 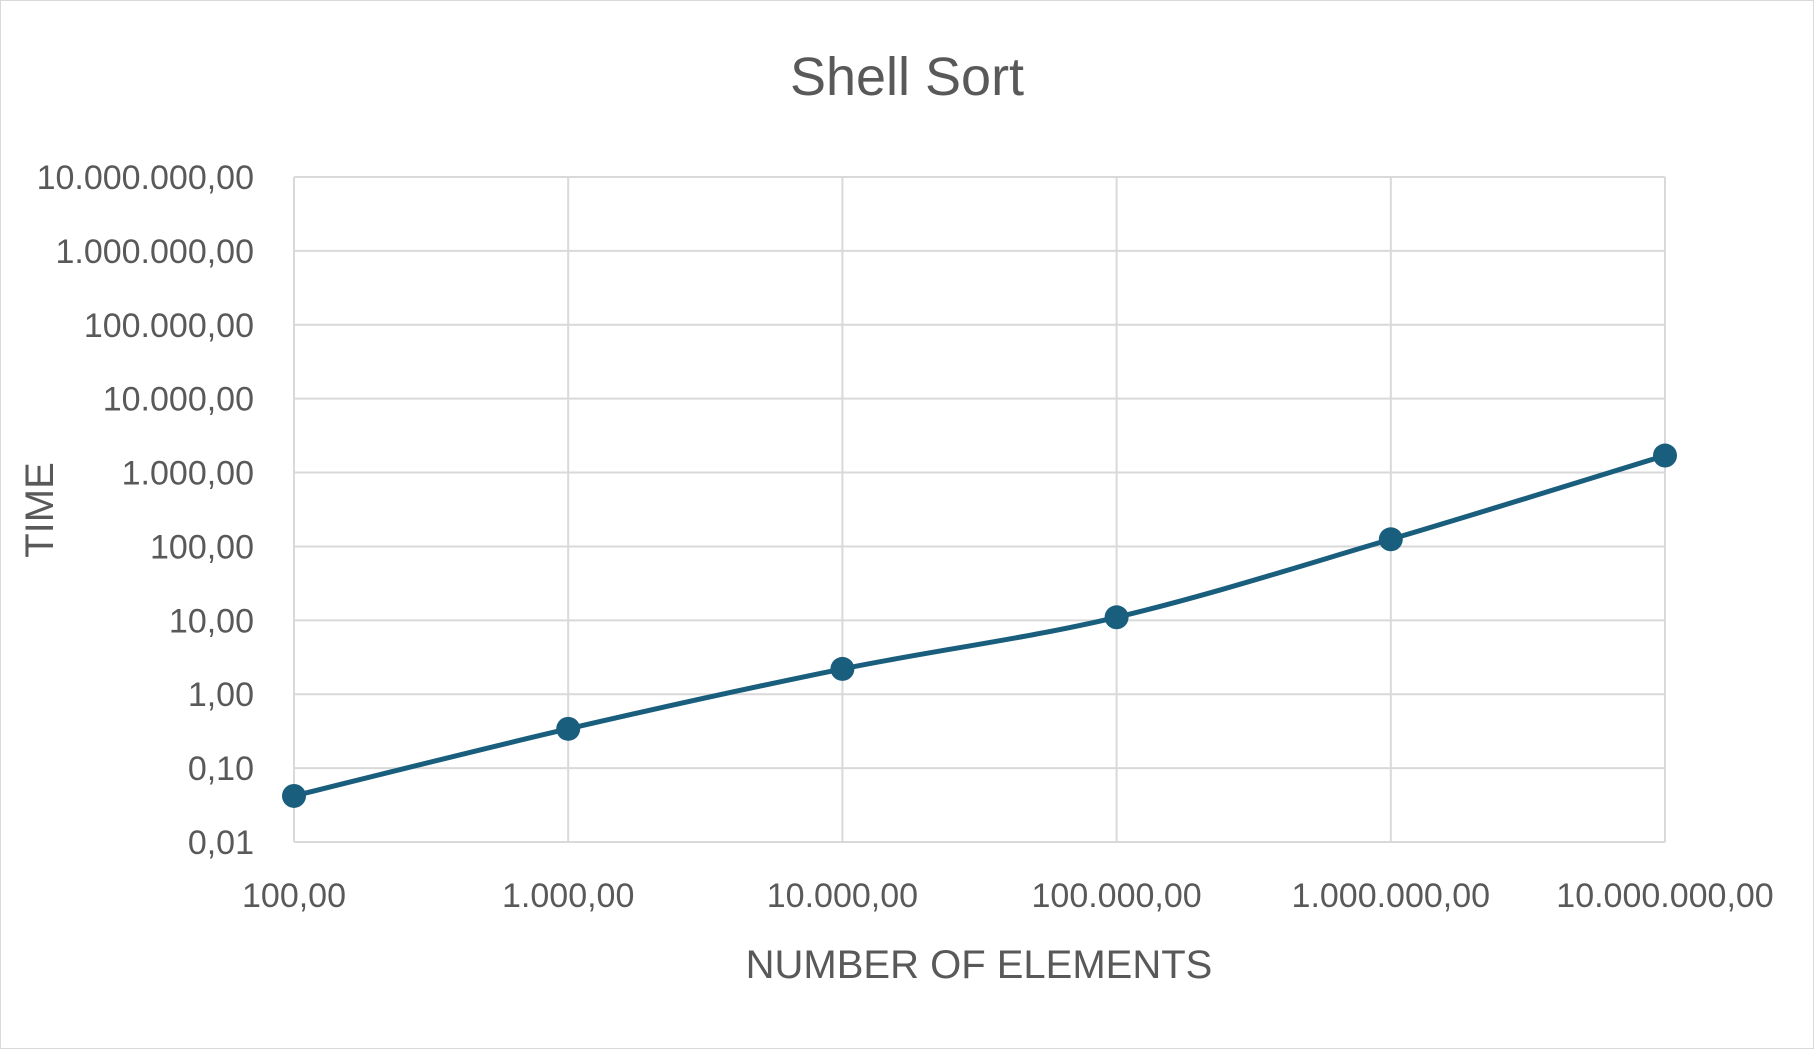 What do you see at coordinates (1664, 896) in the screenshot?
I see `x-tick-label: 10.000.000,00` at bounding box center [1664, 896].